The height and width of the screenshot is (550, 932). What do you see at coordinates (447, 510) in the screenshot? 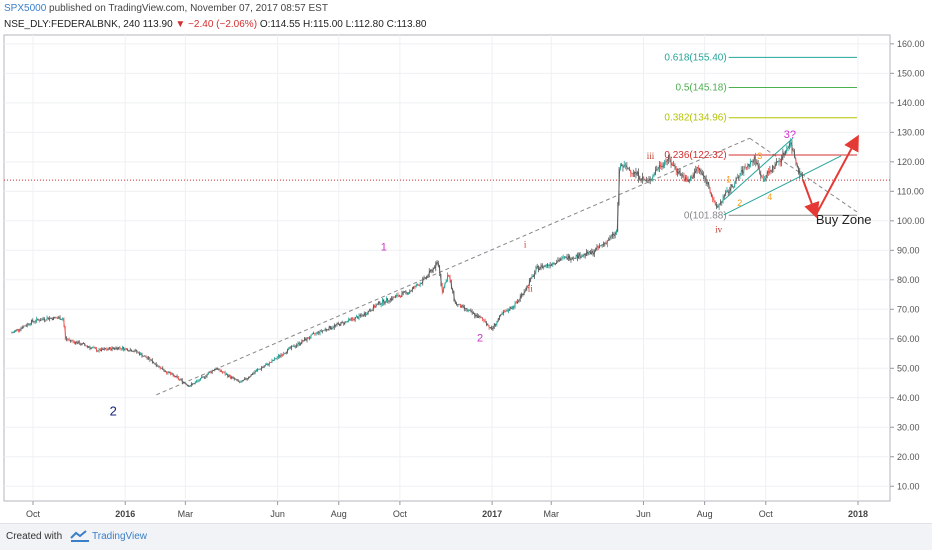
I see `time-axis: Oct 2016 Mar Jun Aug Oct 2017 Mar Jun Aug Oct 2018` at bounding box center [447, 510].